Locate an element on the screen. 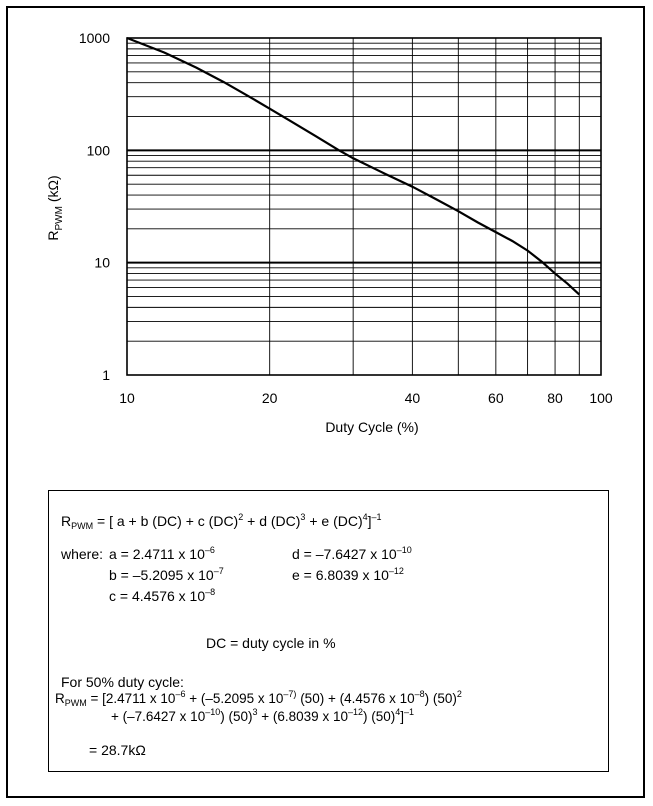 This screenshot has height=806, width=653. x-tick-label: 100 is located at coordinates (601, 398).